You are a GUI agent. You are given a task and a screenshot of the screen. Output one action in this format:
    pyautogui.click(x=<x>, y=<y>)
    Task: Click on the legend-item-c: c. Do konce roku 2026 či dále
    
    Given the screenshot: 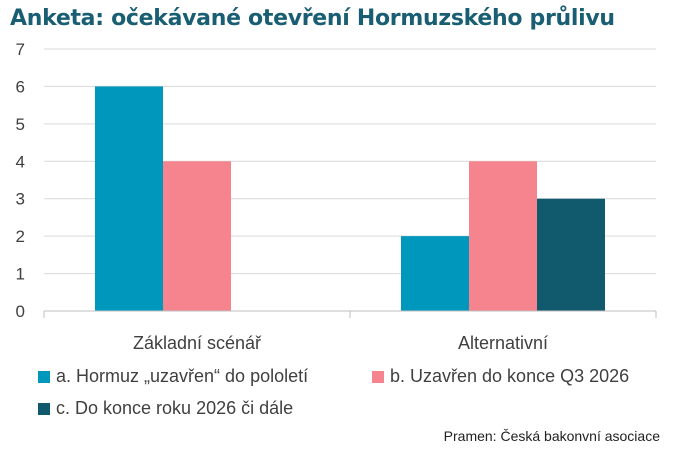 What is the action you would take?
    pyautogui.click(x=165, y=408)
    